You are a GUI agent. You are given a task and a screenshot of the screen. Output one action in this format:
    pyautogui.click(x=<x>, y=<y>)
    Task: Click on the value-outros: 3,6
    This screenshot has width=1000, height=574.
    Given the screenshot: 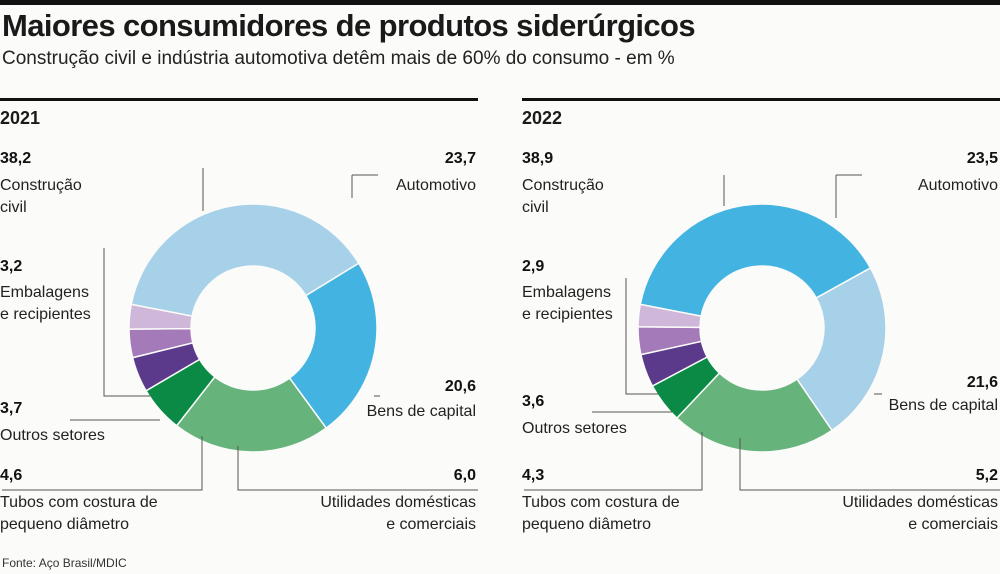 What is the action you would take?
    pyautogui.click(x=533, y=401)
    